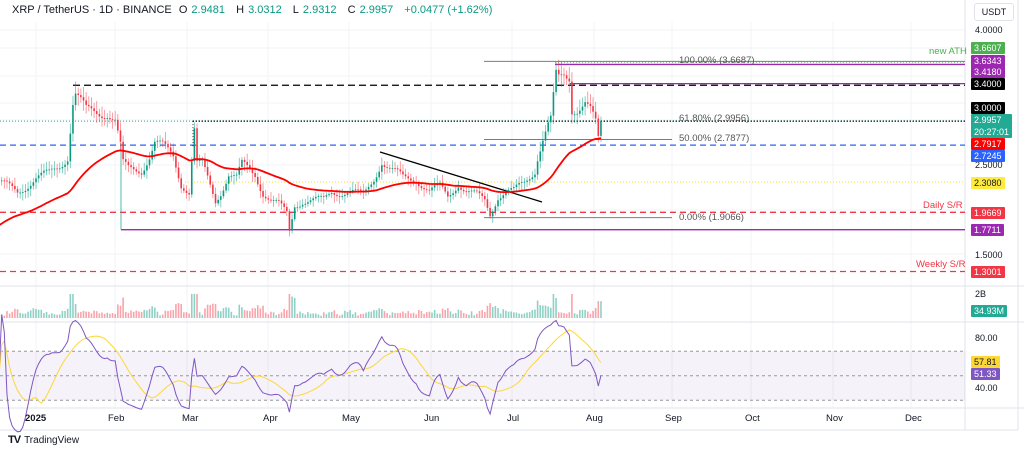 This screenshot has height=453, width=1024. Describe the element at coordinates (988, 156) in the screenshot. I see `blue-level-tag: 2.7245` at that location.